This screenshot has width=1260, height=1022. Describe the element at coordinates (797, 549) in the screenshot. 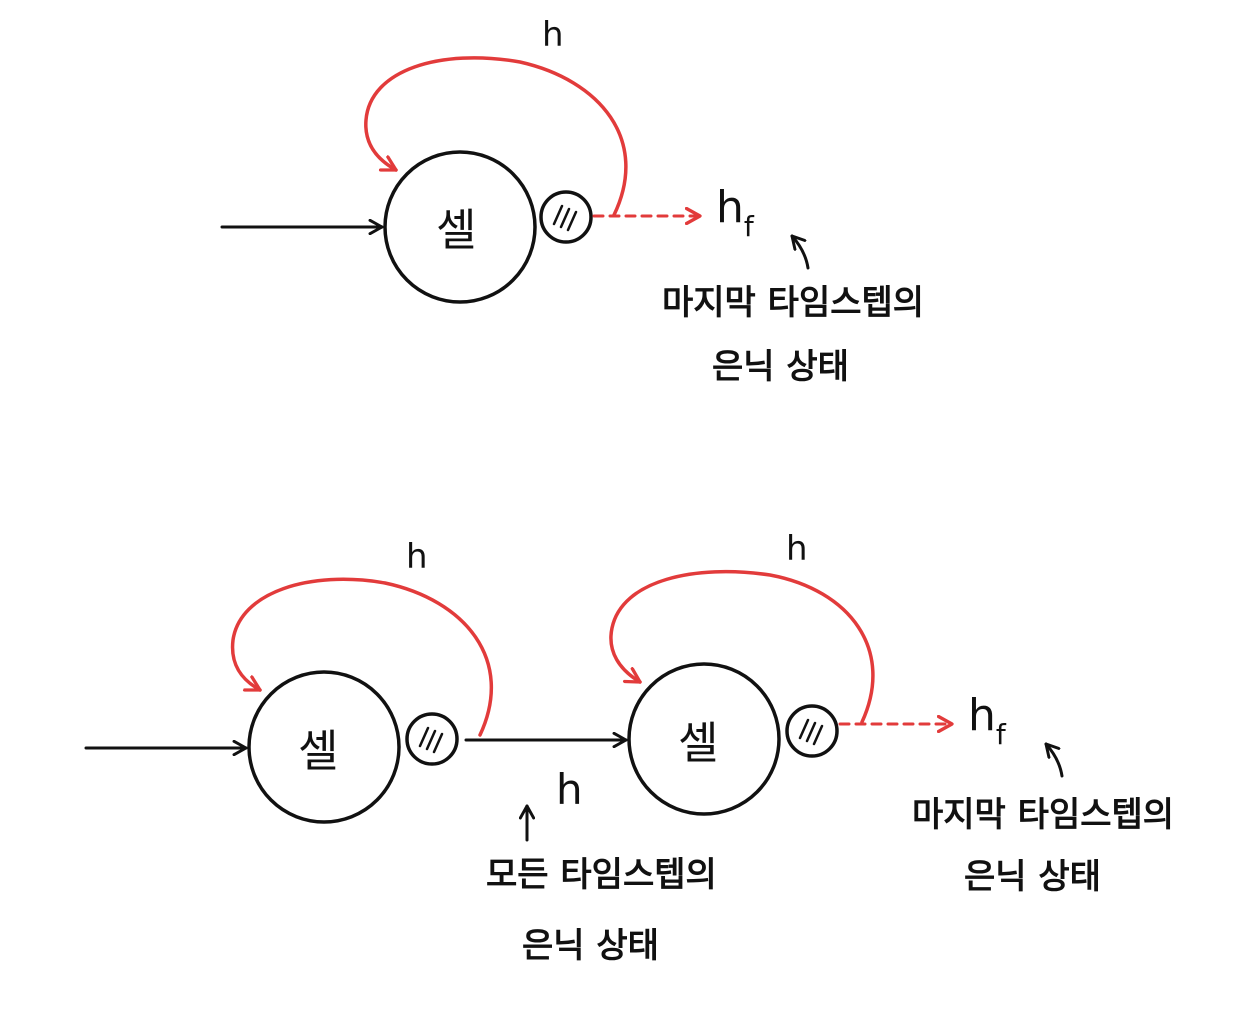

I see `bottom-recurrent-label-2: h` at that location.